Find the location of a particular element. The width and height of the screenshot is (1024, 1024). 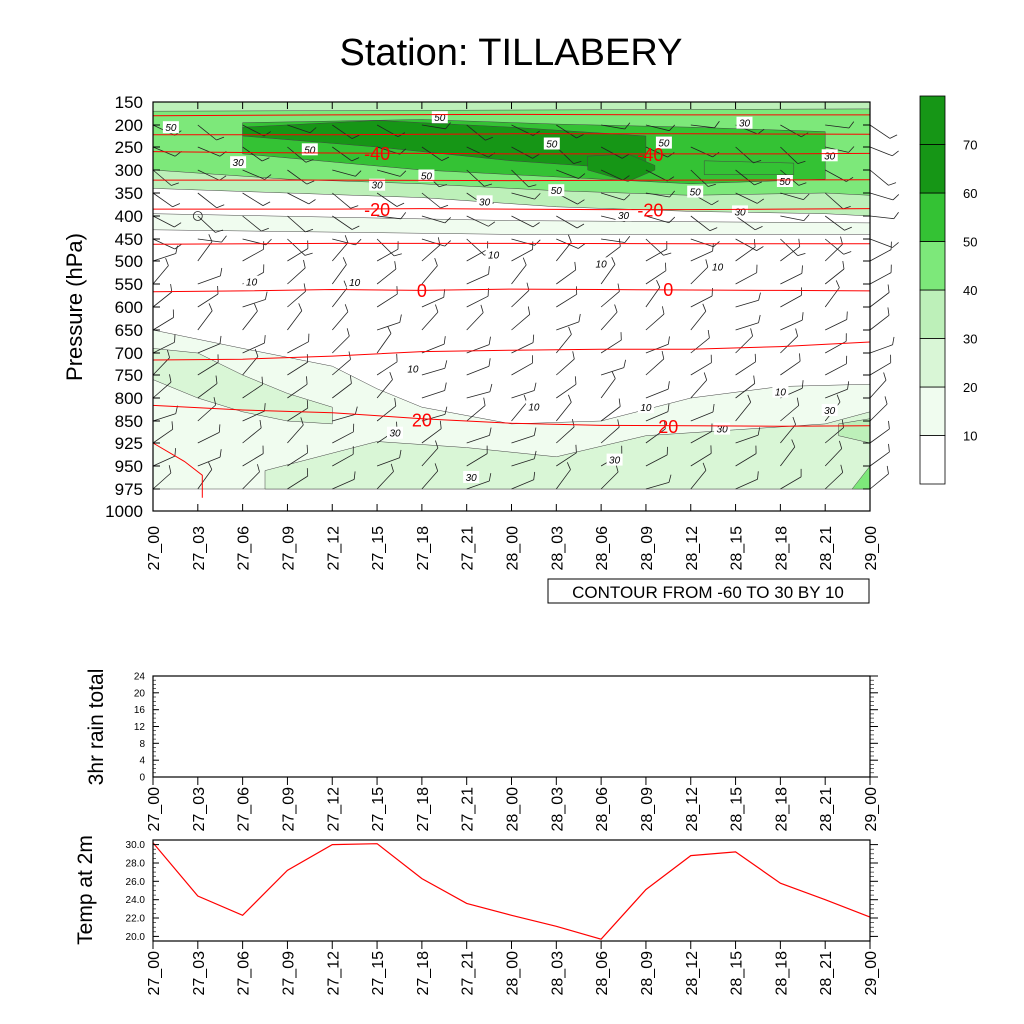

y-tick-label: 8 is located at coordinates (142, 744).